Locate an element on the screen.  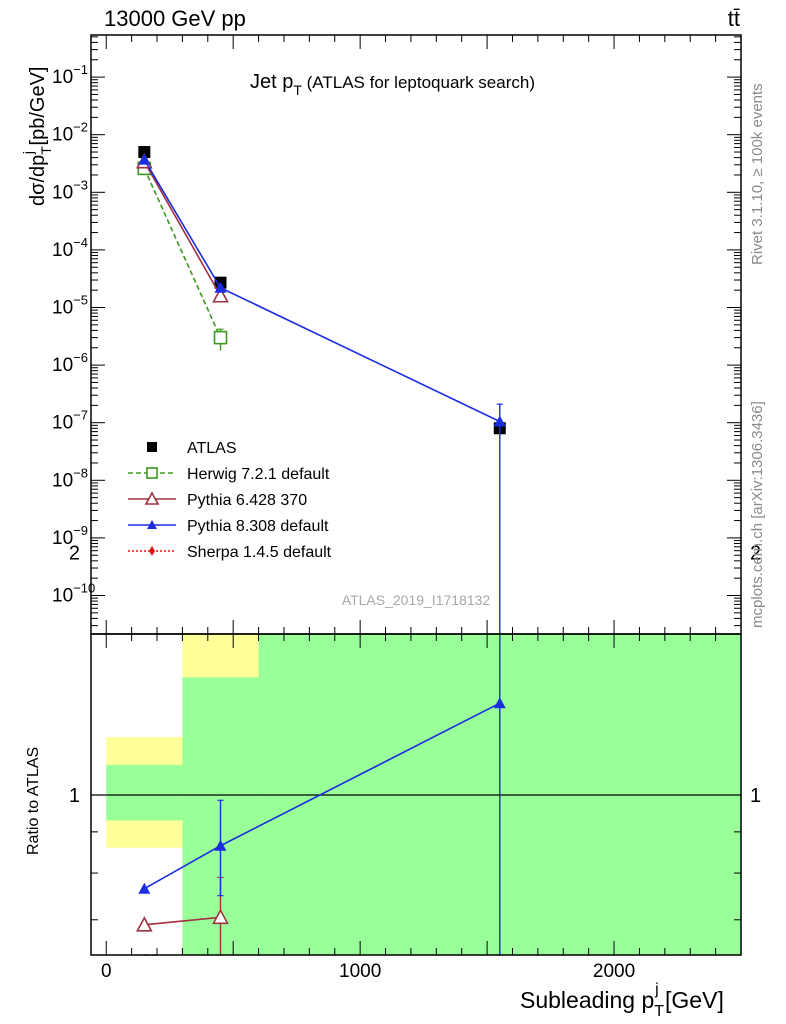
x-tick-label: 1000 is located at coordinates (360, 971).